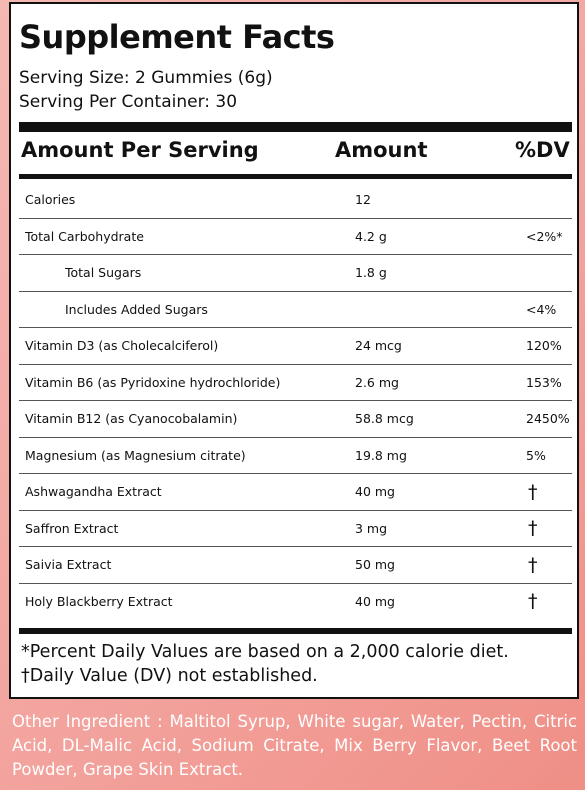 This screenshot has height=790, width=585. Describe the element at coordinates (131, 419) in the screenshot. I see `nutrient-name: Vitamin B12 (as Cyanocobalamin)` at that location.